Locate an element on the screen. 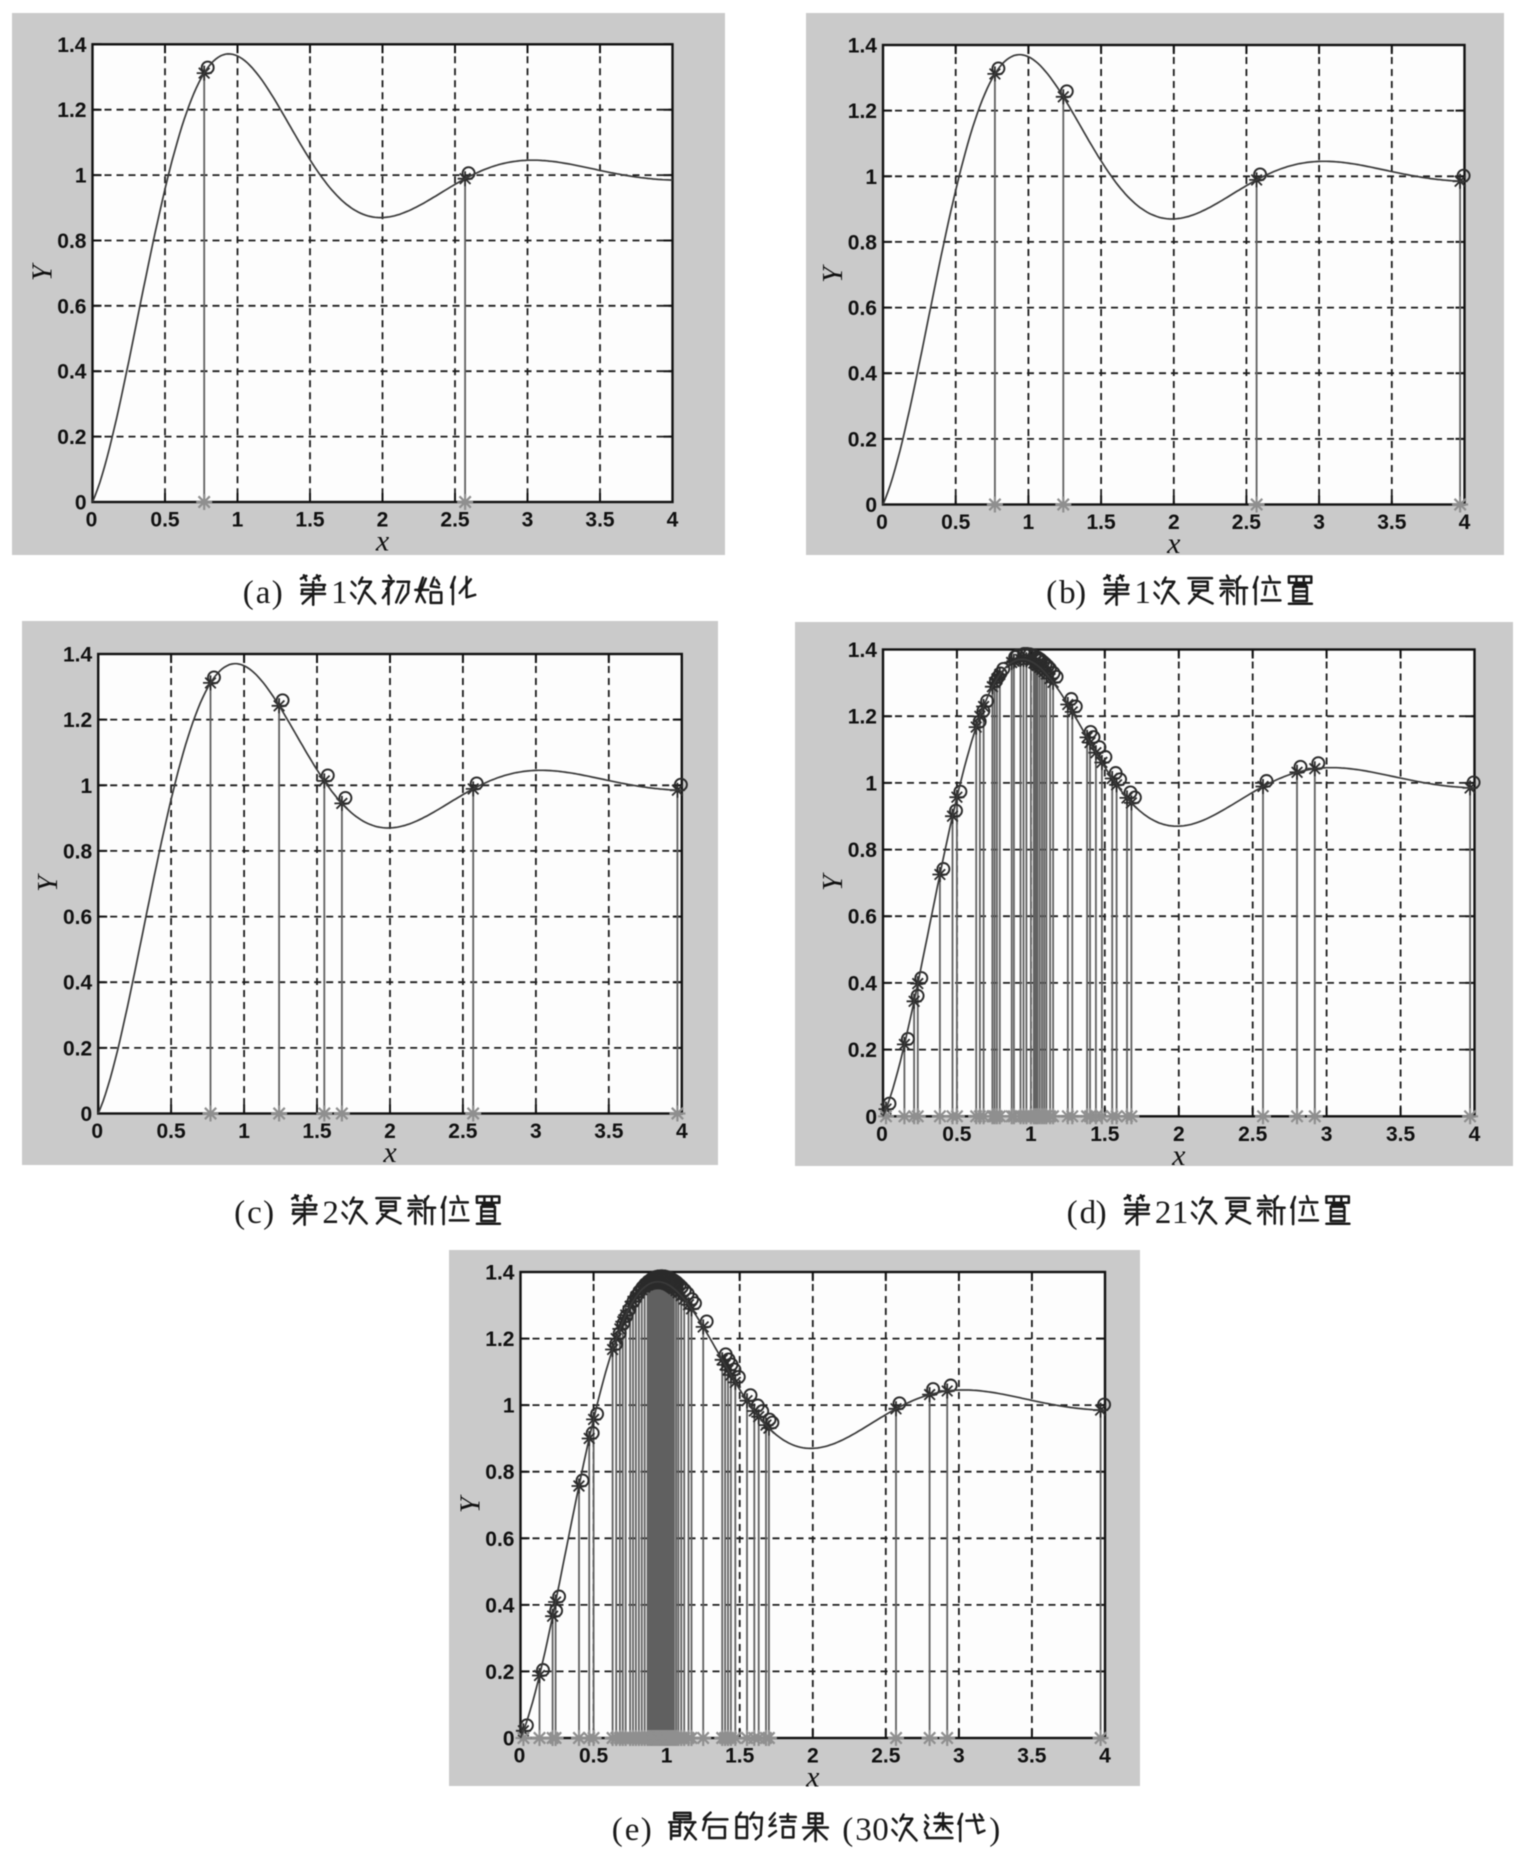 The width and height of the screenshot is (1526, 1860). svg-text: a is located at coordinates (263, 593).